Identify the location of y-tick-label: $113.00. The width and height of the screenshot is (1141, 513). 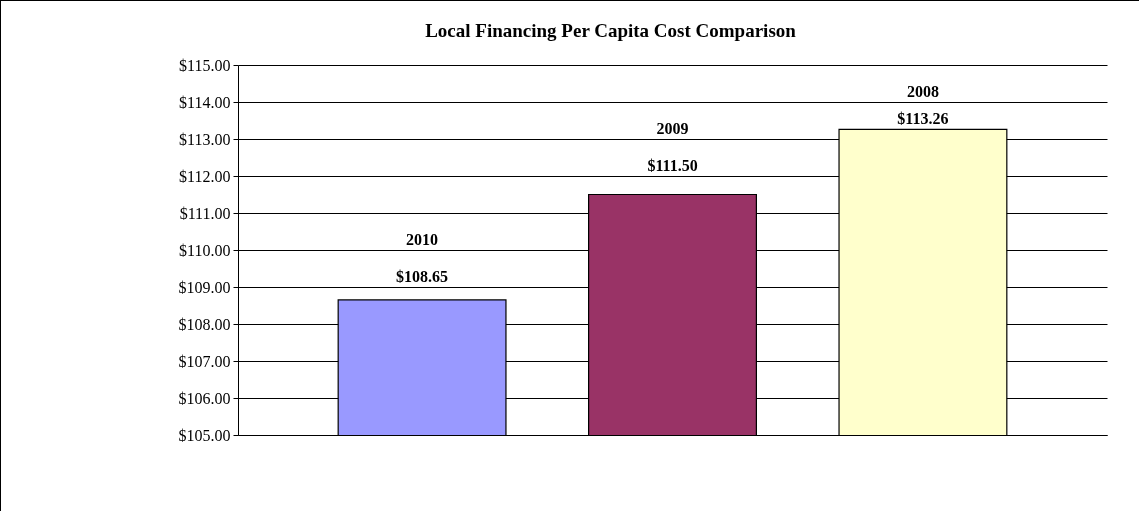
(205, 139).